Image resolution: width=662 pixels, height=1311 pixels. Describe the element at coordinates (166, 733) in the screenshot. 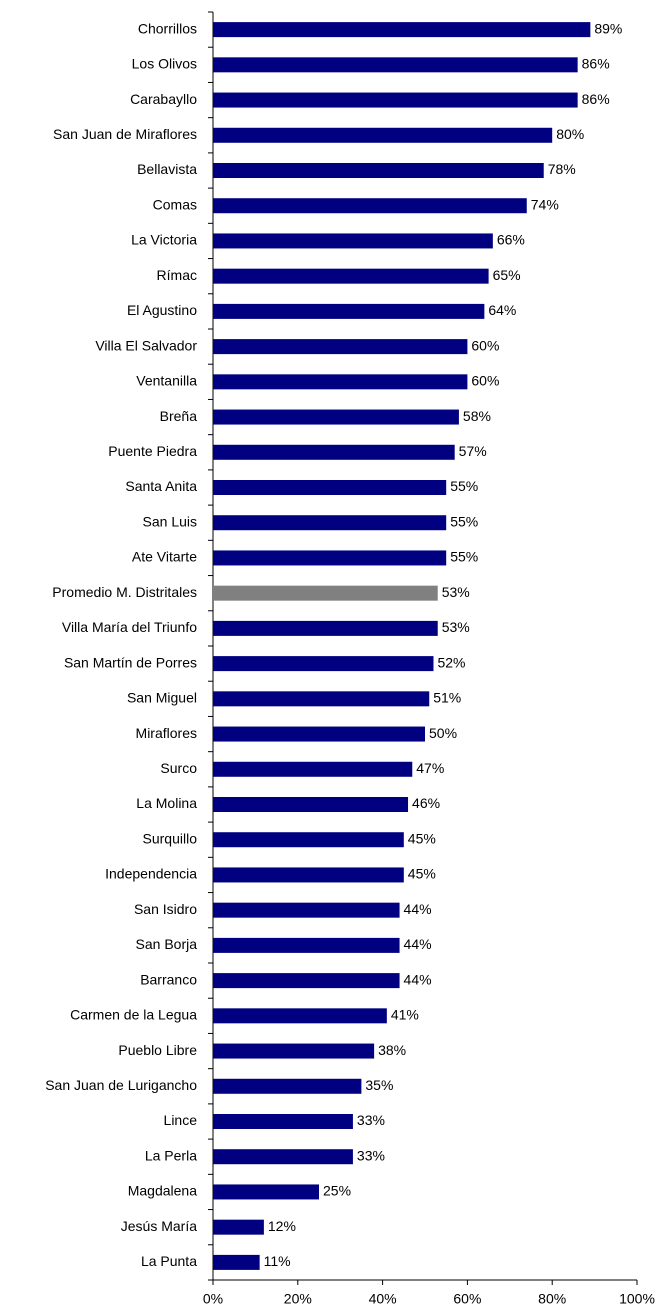

I see `y-tick-label: Miraflores` at that location.